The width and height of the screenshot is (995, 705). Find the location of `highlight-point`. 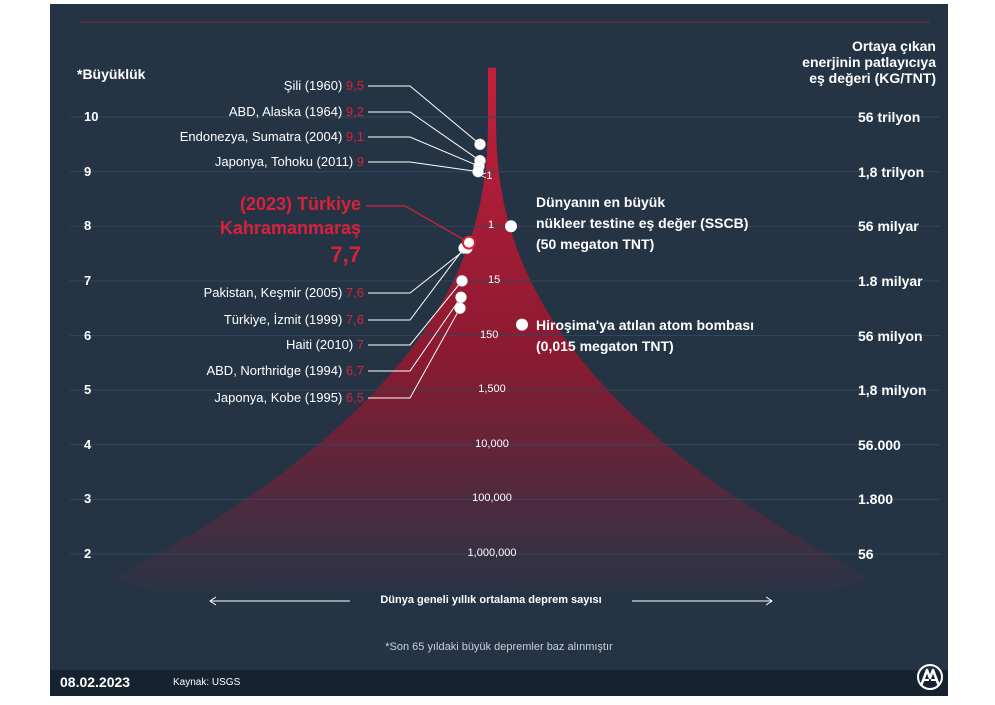

highlight-point is located at coordinates (469, 242).